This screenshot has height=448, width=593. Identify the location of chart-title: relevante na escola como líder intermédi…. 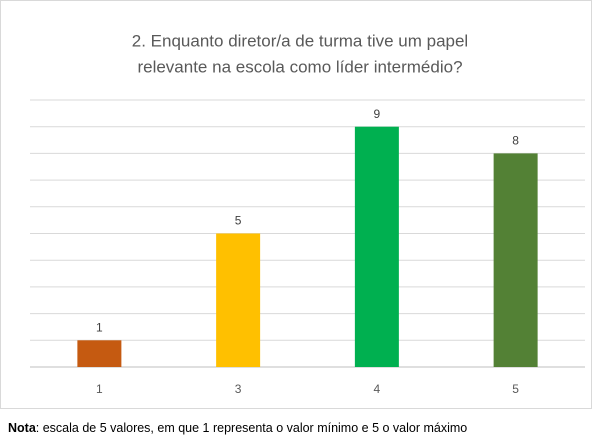
(299, 66).